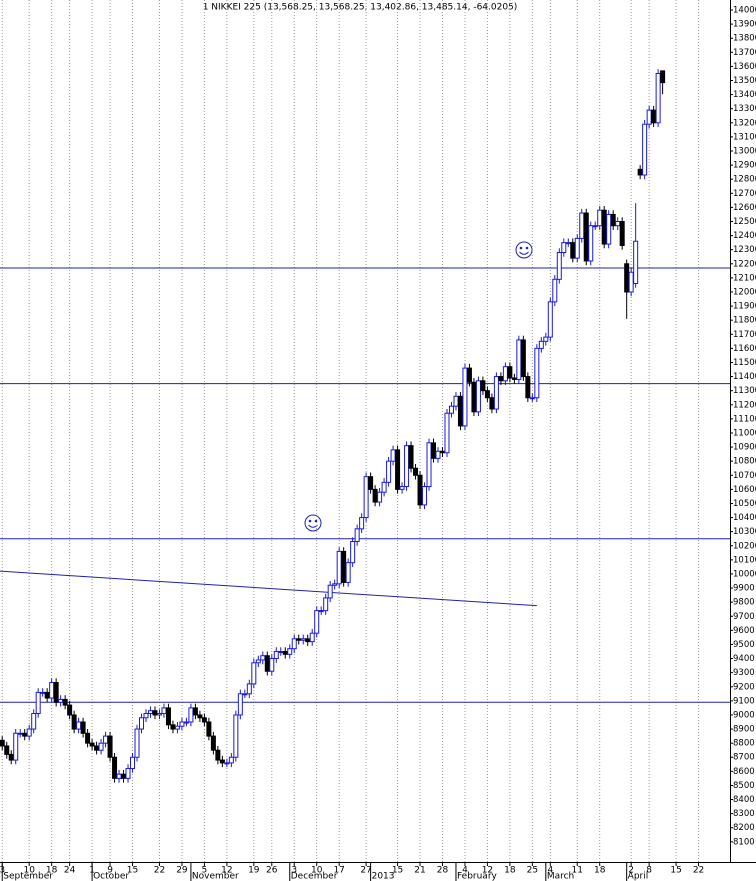 This screenshot has height=881, width=756. What do you see at coordinates (70, 871) in the screenshot?
I see `x-tick-label: 24` at bounding box center [70, 871].